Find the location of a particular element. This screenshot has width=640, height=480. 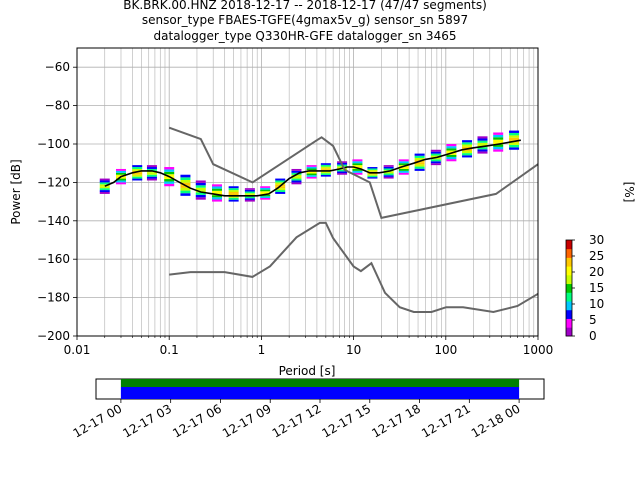

coverage-bars is located at coordinates (320, 389).